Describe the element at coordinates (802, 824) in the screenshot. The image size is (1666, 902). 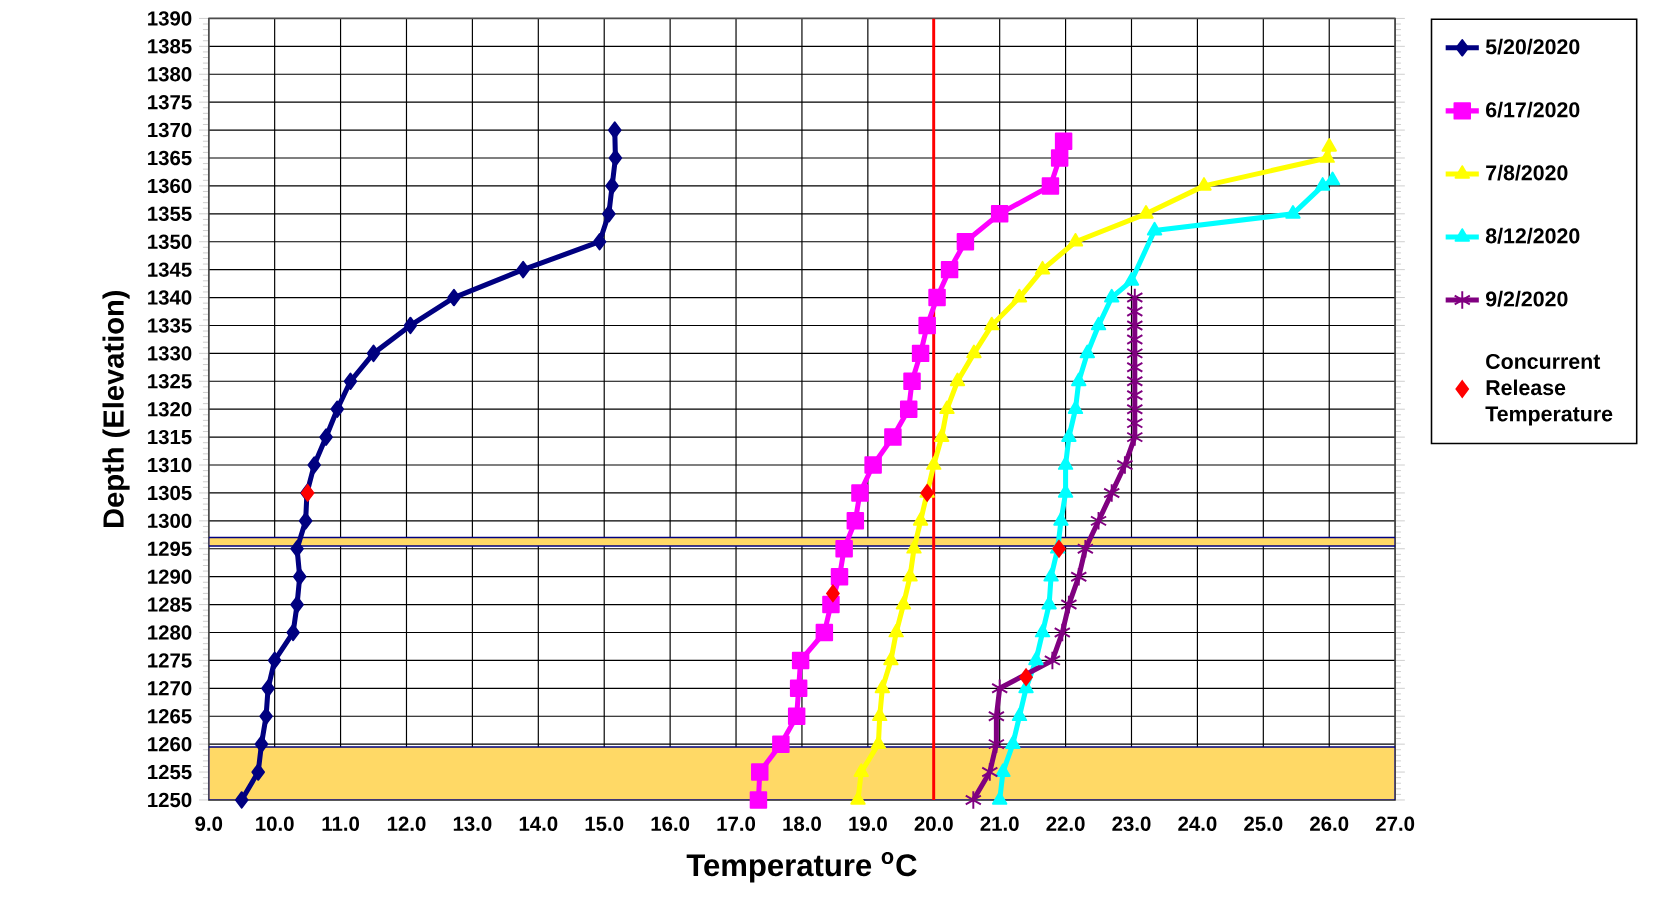
I see `x-tick-label: 18.0` at that location.